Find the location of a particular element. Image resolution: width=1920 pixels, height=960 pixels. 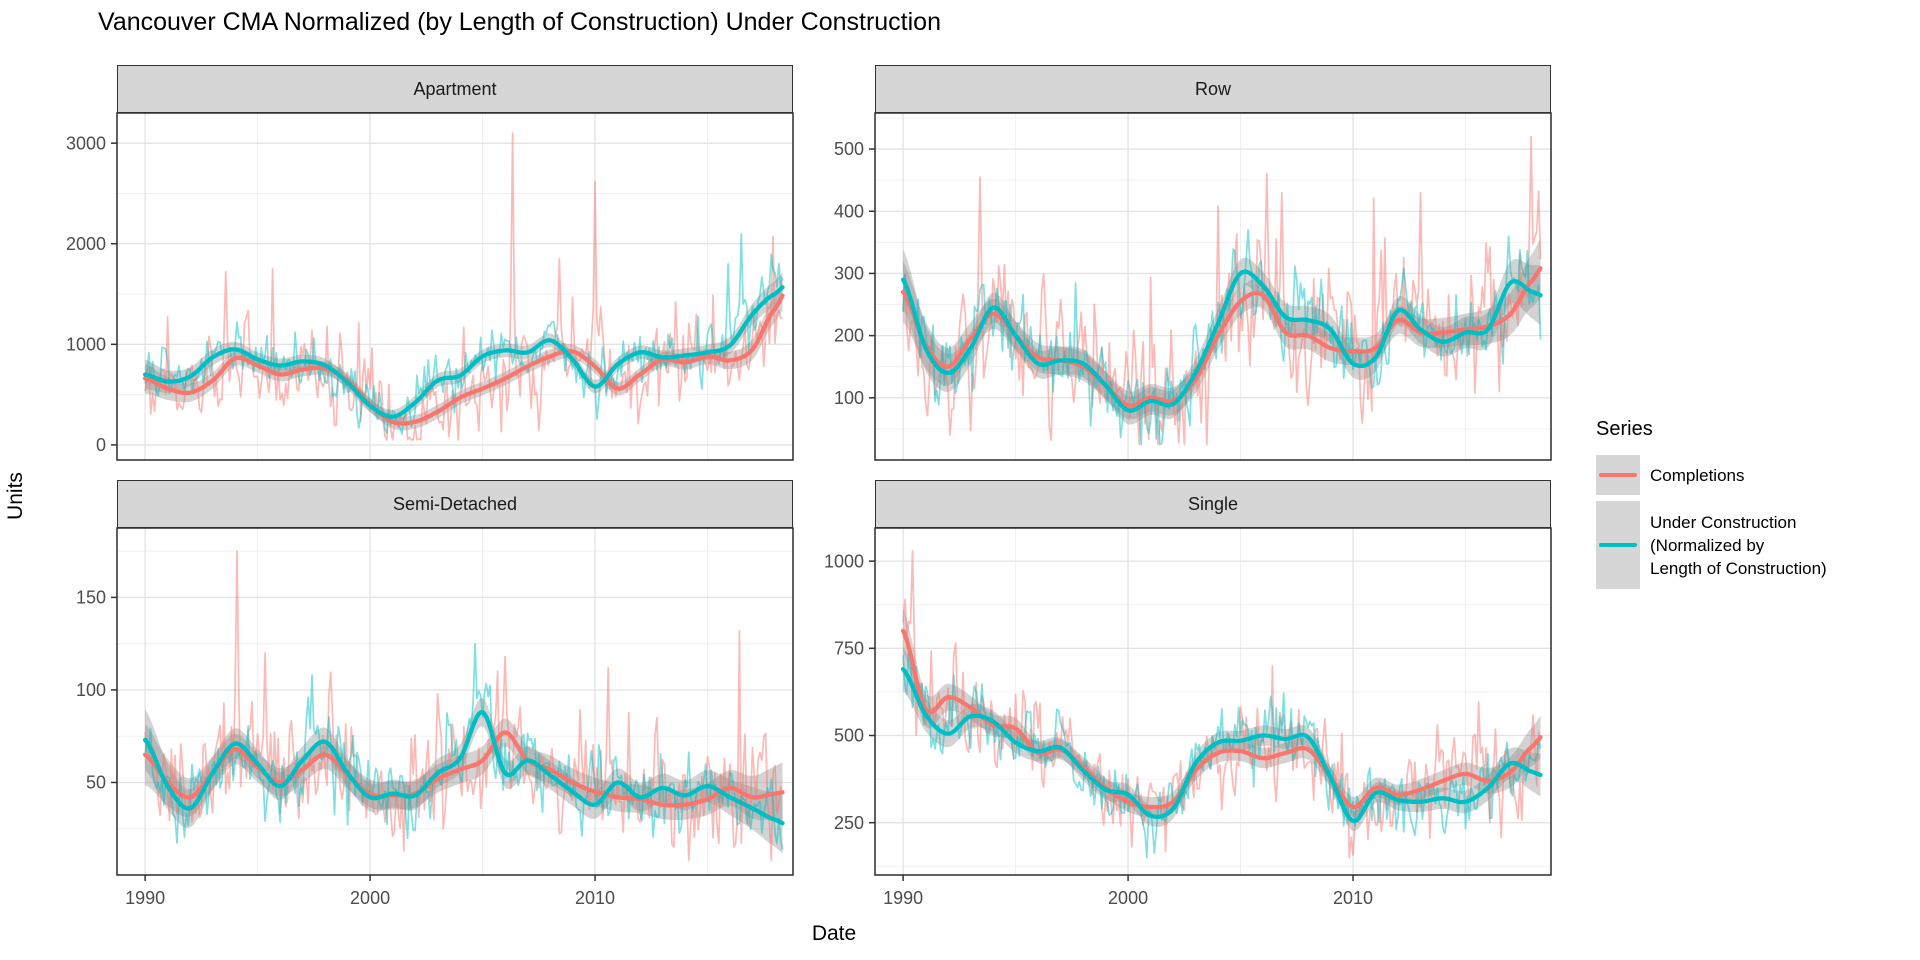

facet-strip-label: Single is located at coordinates (1213, 503).